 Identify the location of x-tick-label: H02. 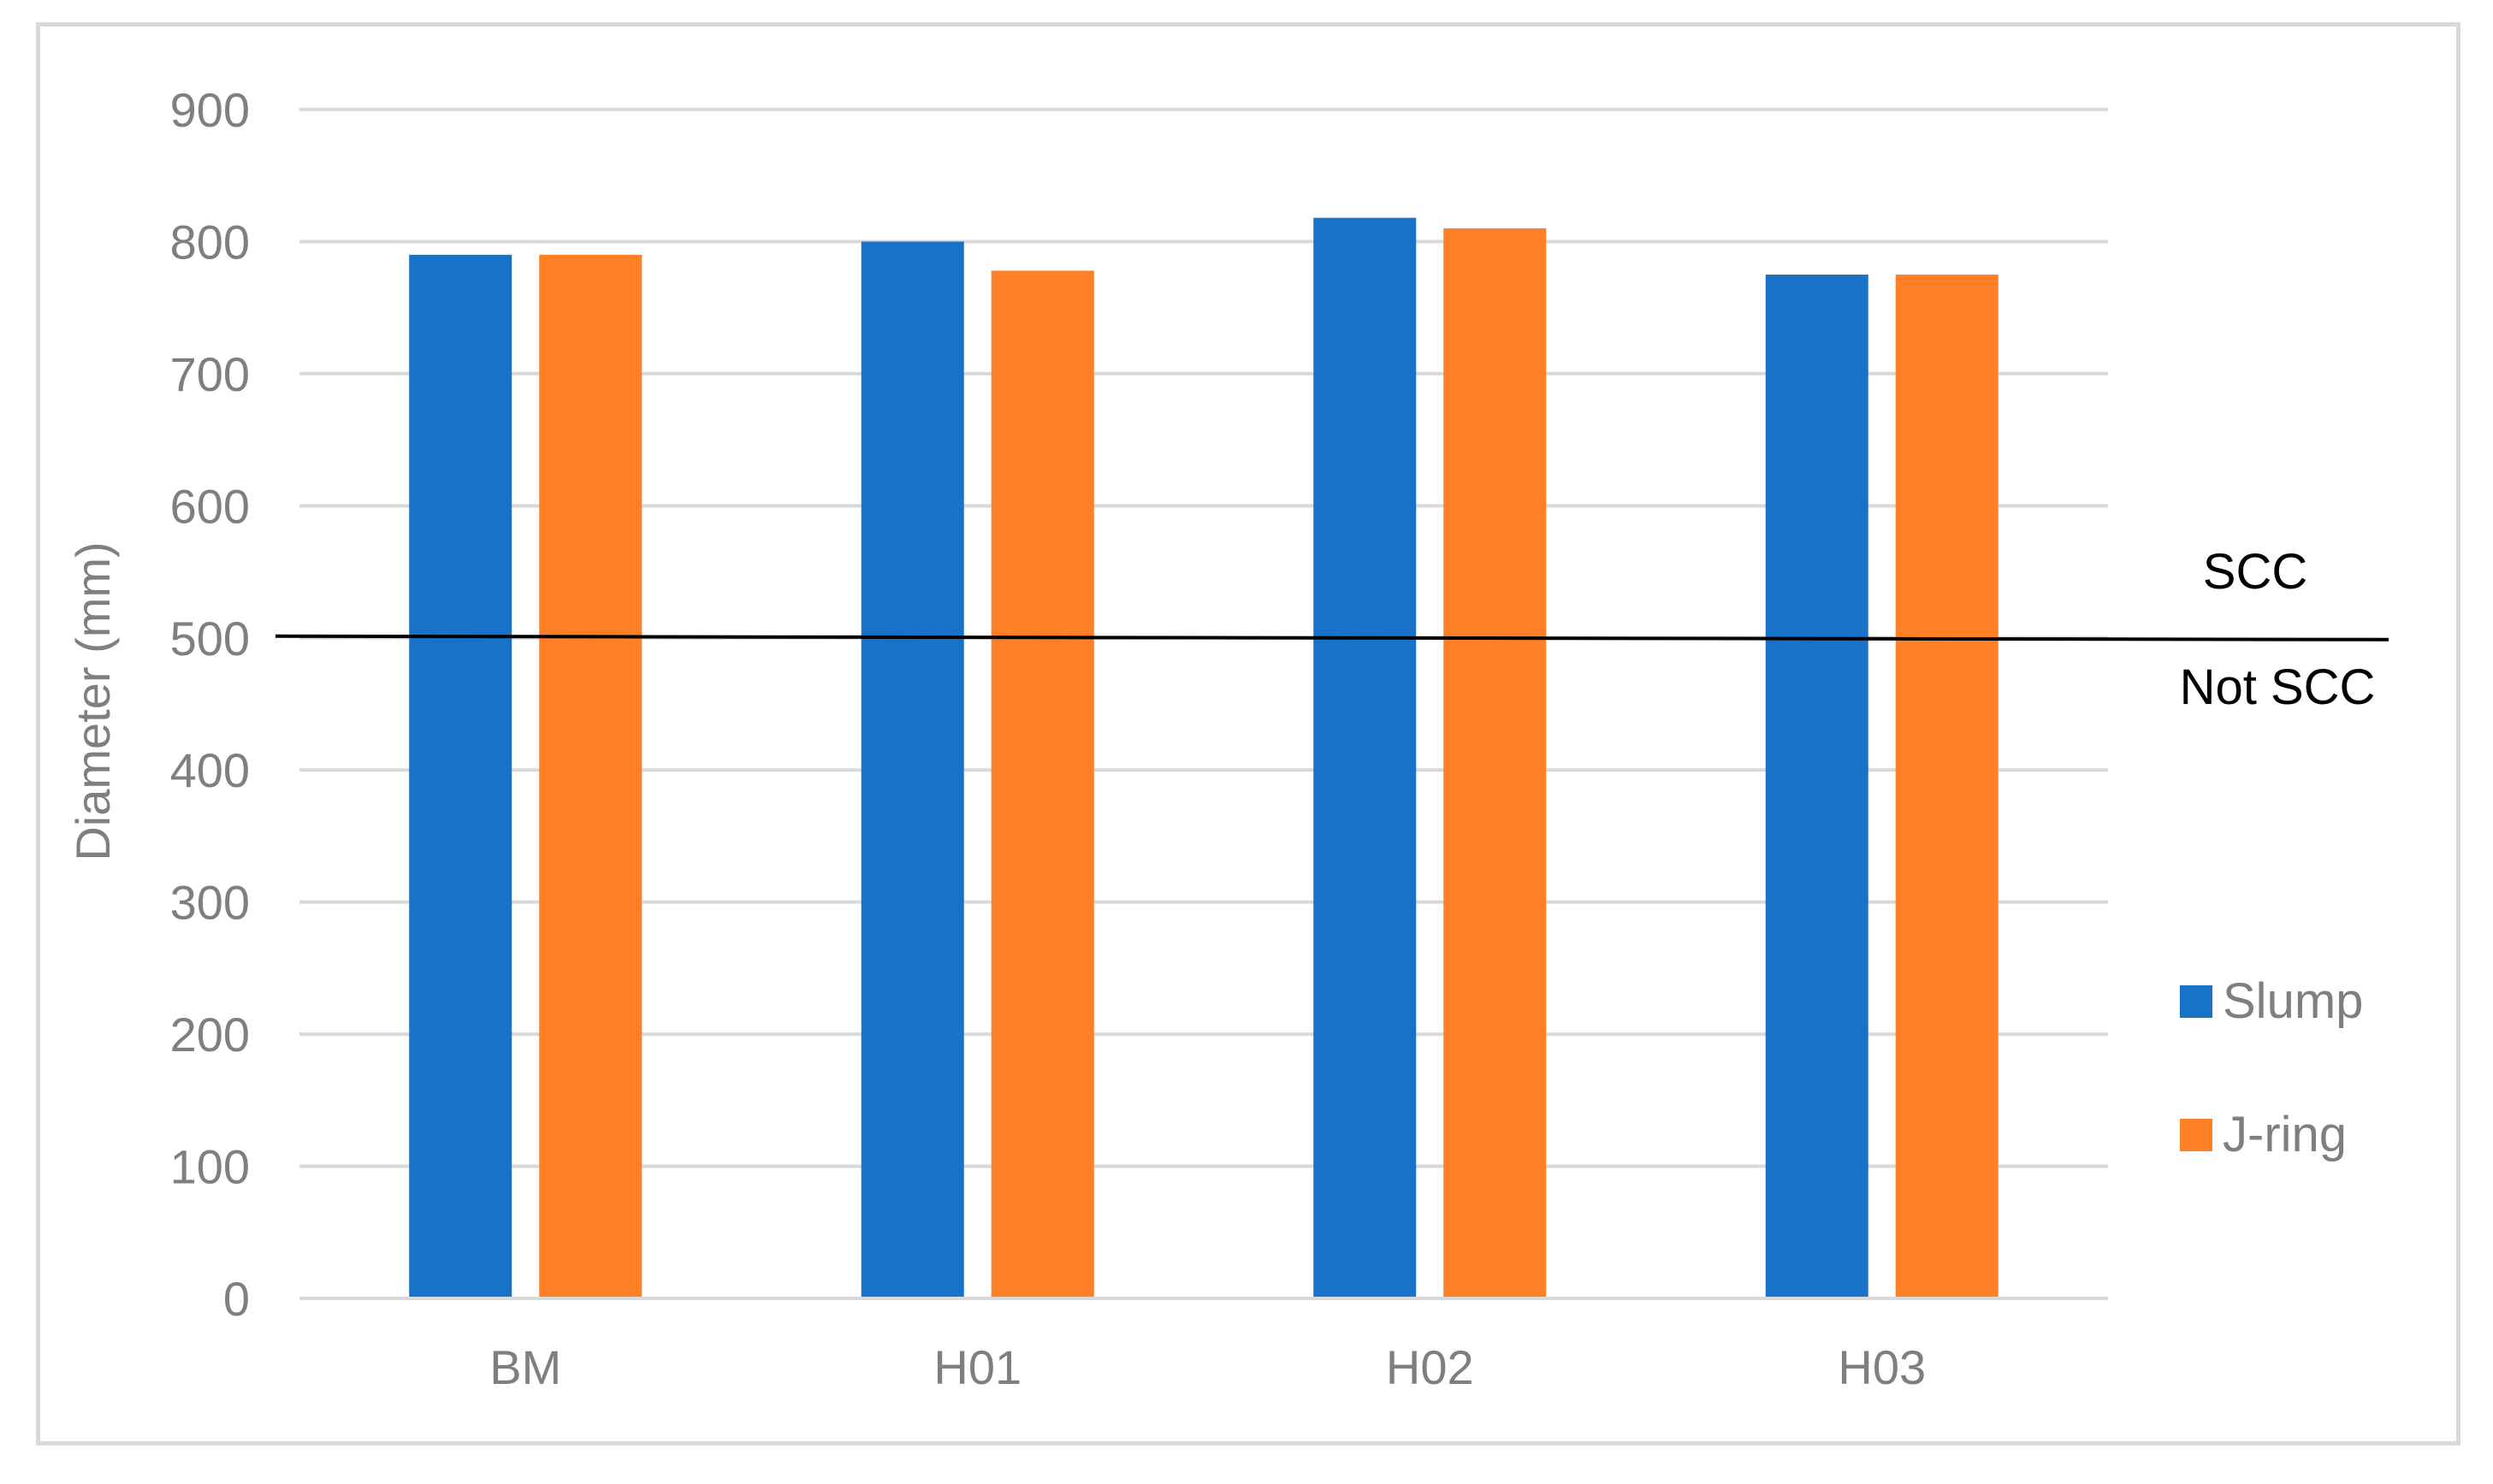
(1430, 1367).